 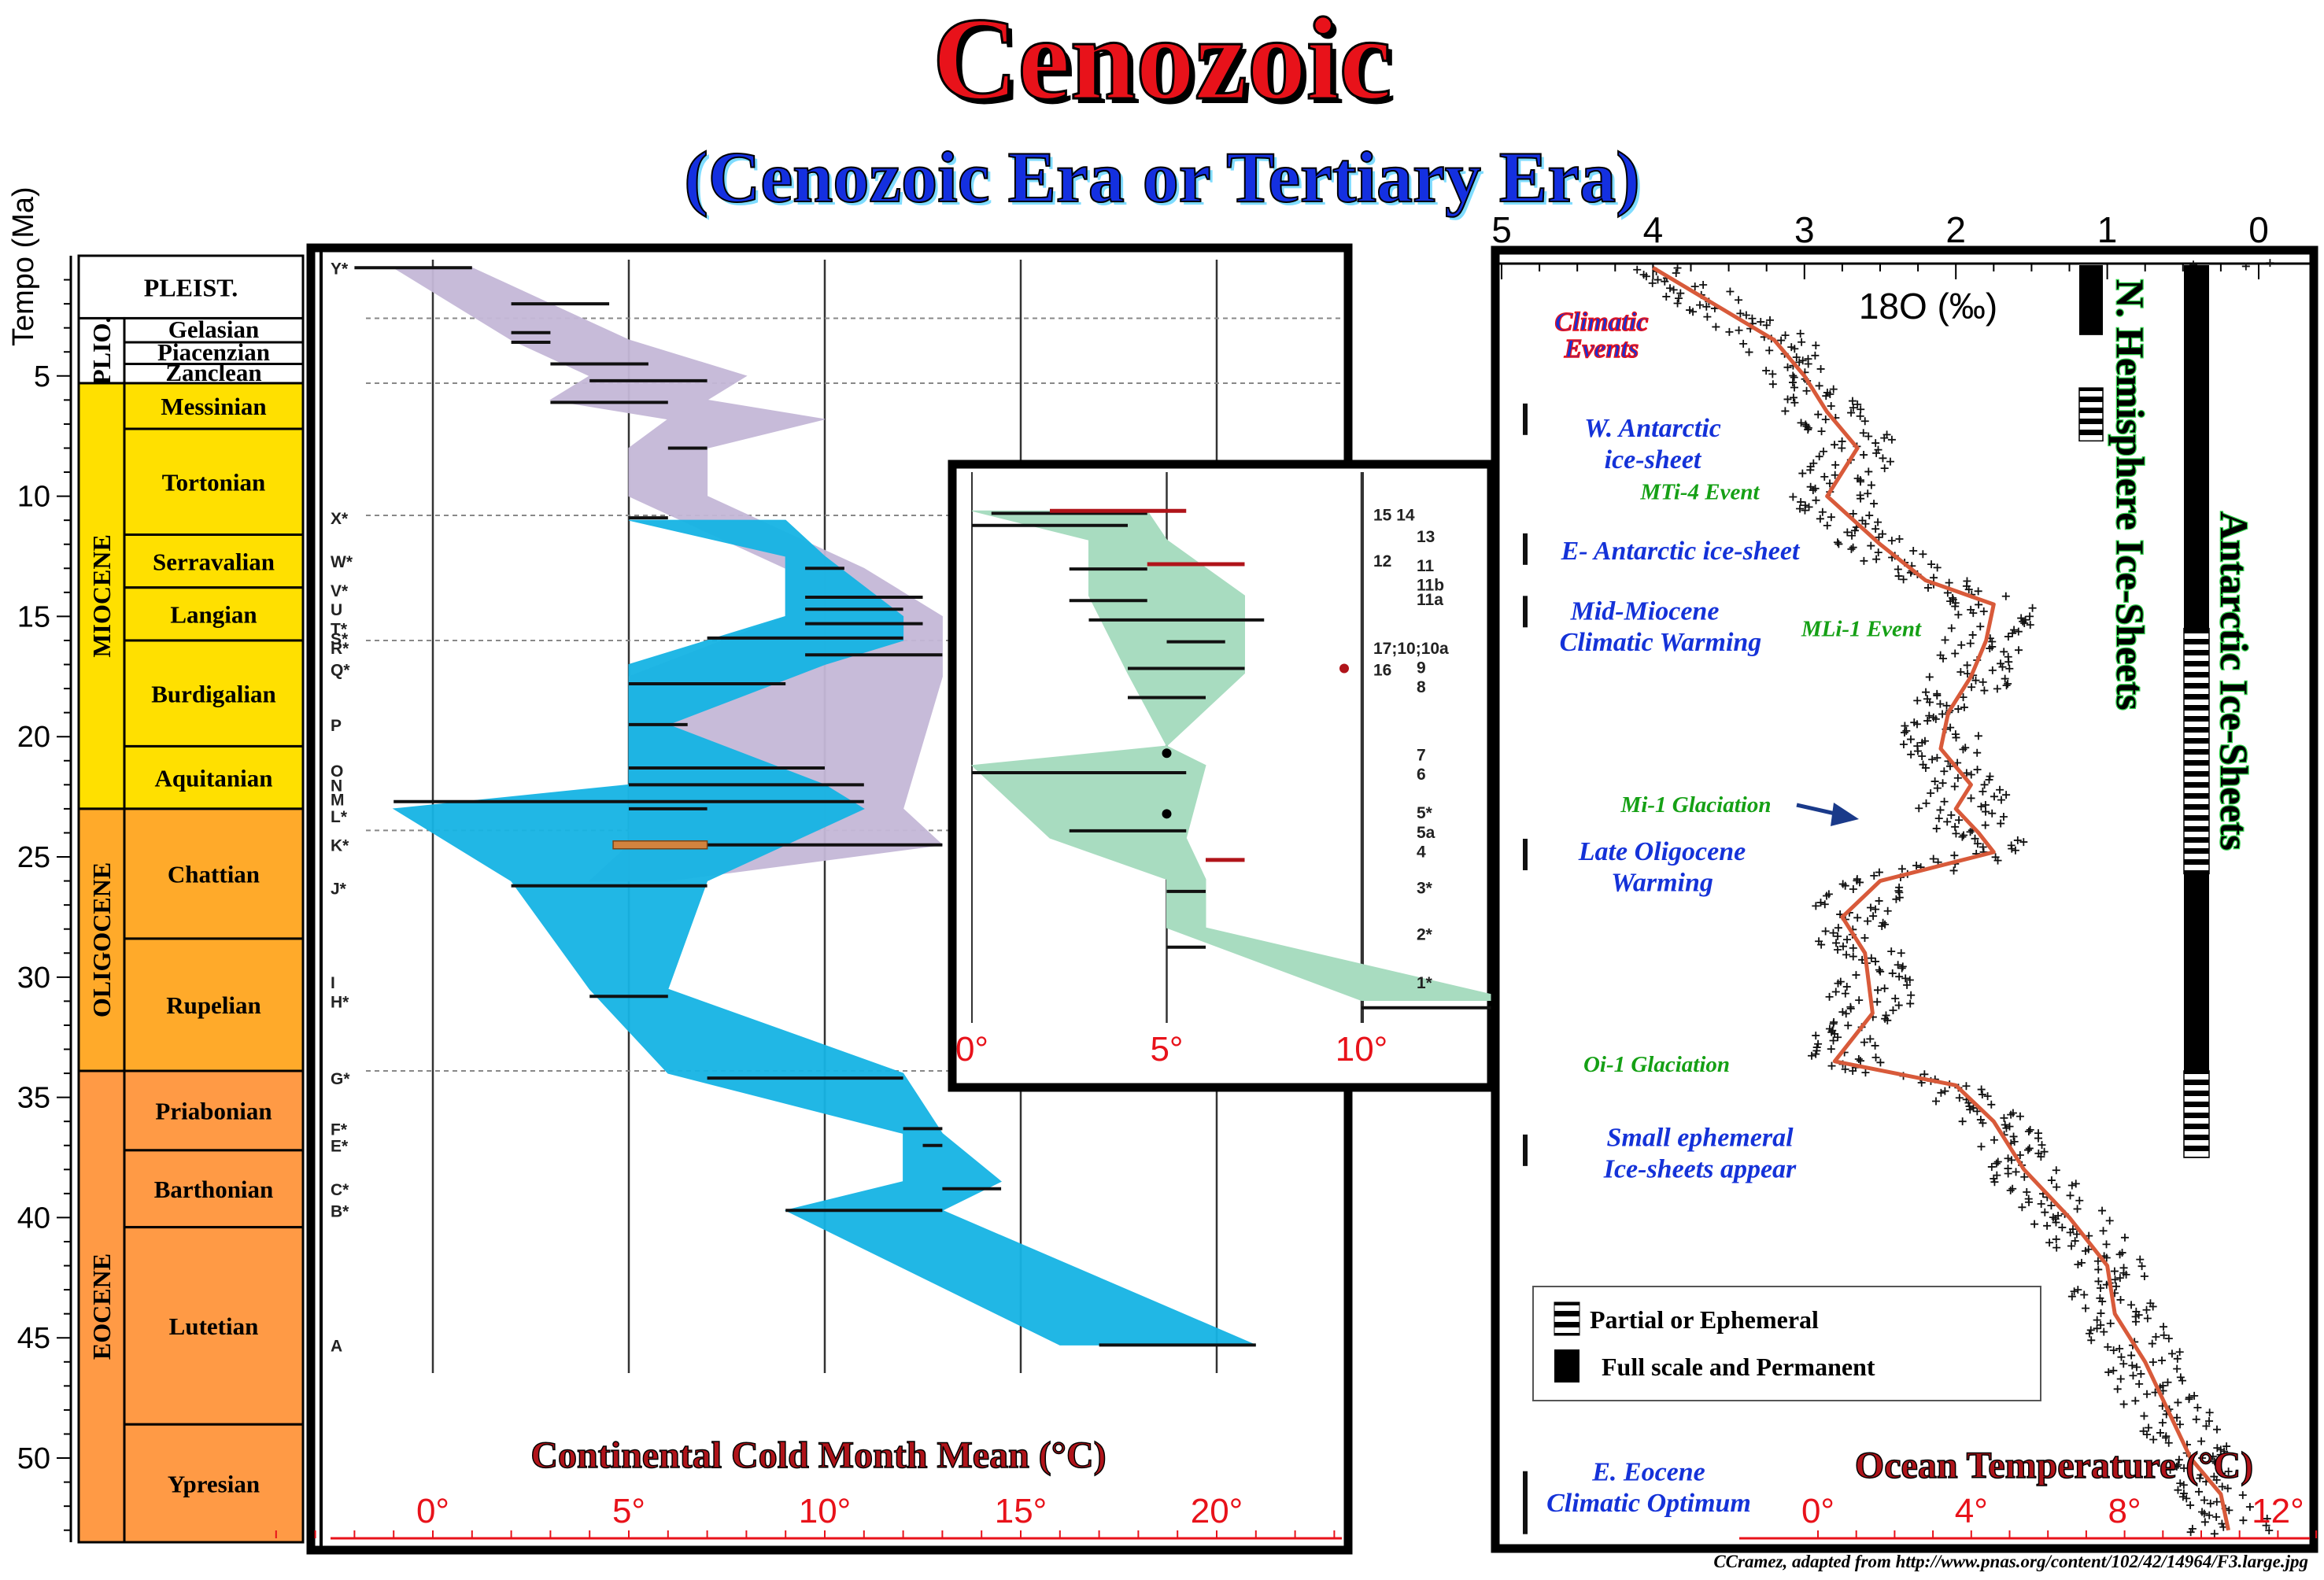 I want to click on stage-label-langian: Langian, so click(x=213, y=615).